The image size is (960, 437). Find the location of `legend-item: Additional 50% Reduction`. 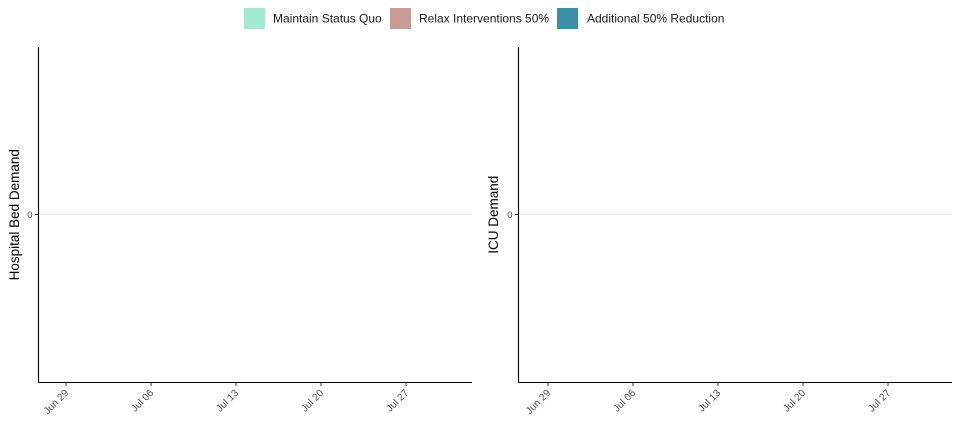

legend-item: Additional 50% Reduction is located at coordinates (640, 18).